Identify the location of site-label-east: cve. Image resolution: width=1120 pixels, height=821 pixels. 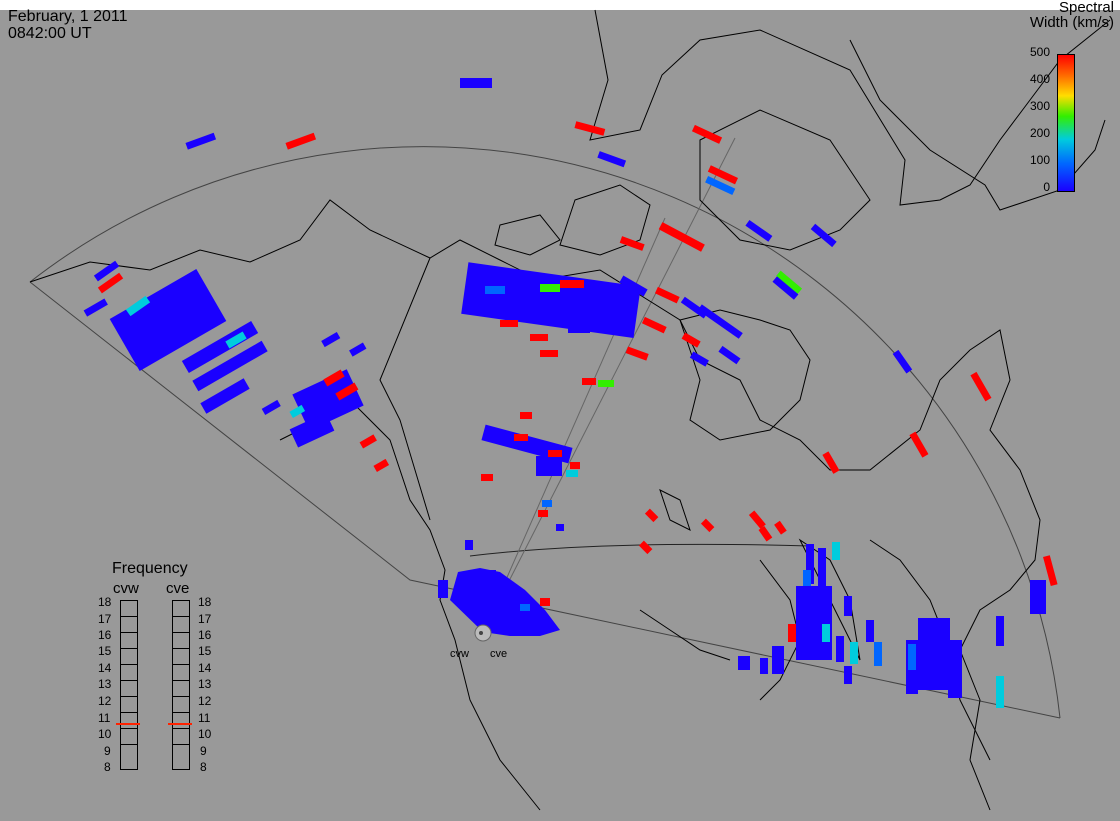
(499, 654).